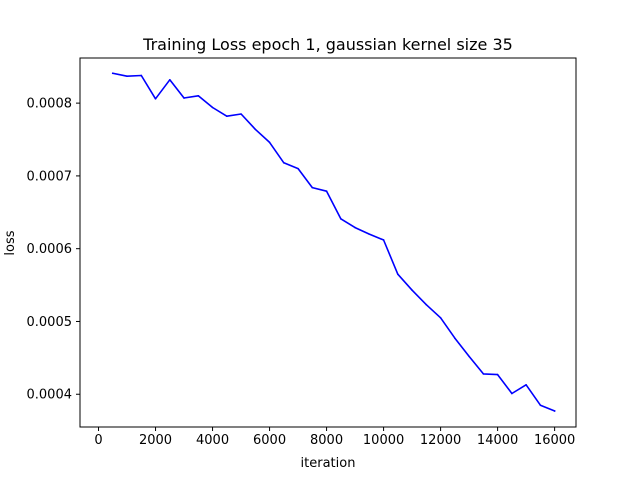 The image size is (640, 480). What do you see at coordinates (98, 440) in the screenshot?
I see `x-tick-label: 0` at bounding box center [98, 440].